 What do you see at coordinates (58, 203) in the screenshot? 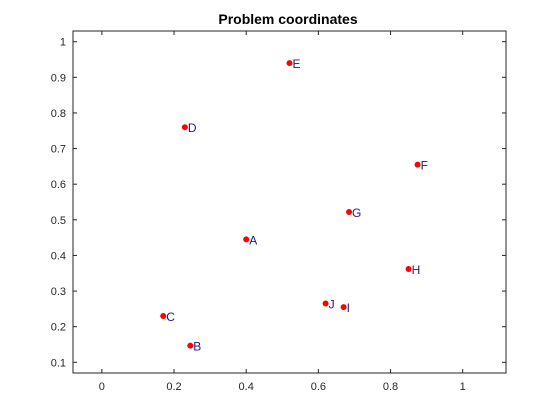
I see `y-axis-tick-labels: 0.1 0.2 0.3 0.4 0.5 0.6 0.7 0.8 0.9 1` at bounding box center [58, 203].